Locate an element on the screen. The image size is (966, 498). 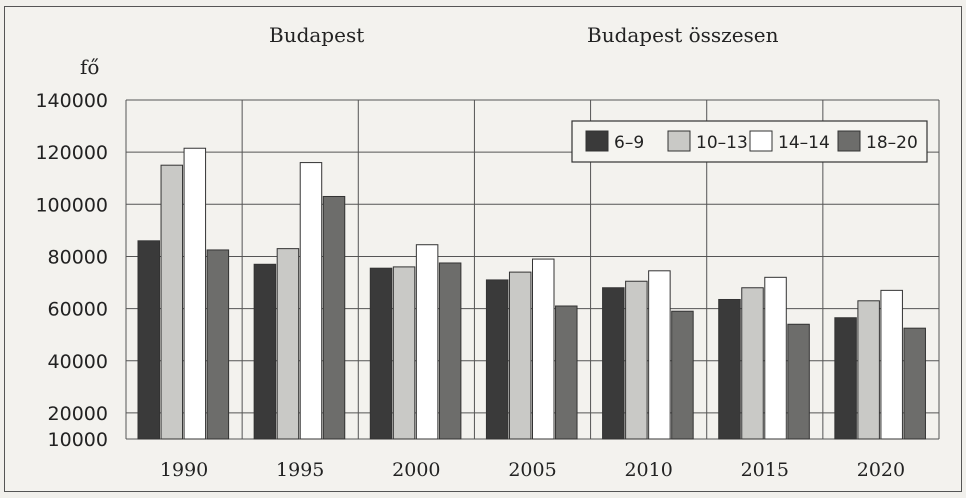
bar-18-20-2015 is located at coordinates (798, 381).